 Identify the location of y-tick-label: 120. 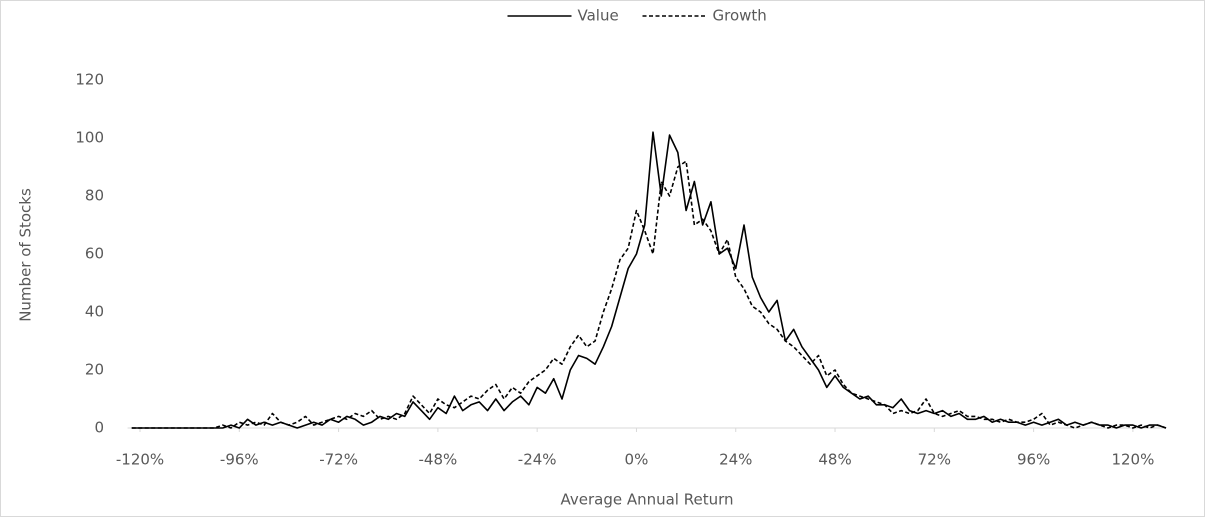
(89, 80).